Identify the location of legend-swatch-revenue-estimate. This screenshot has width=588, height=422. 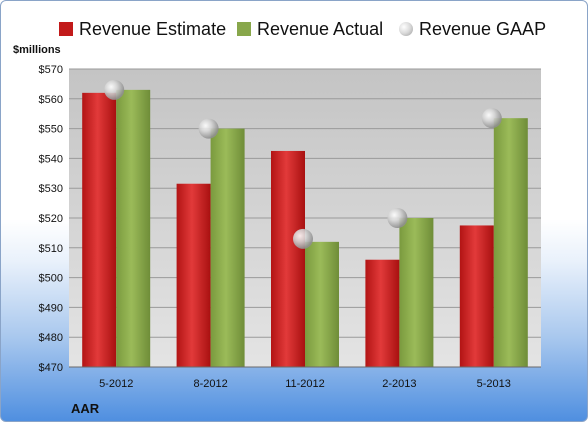
(66, 29).